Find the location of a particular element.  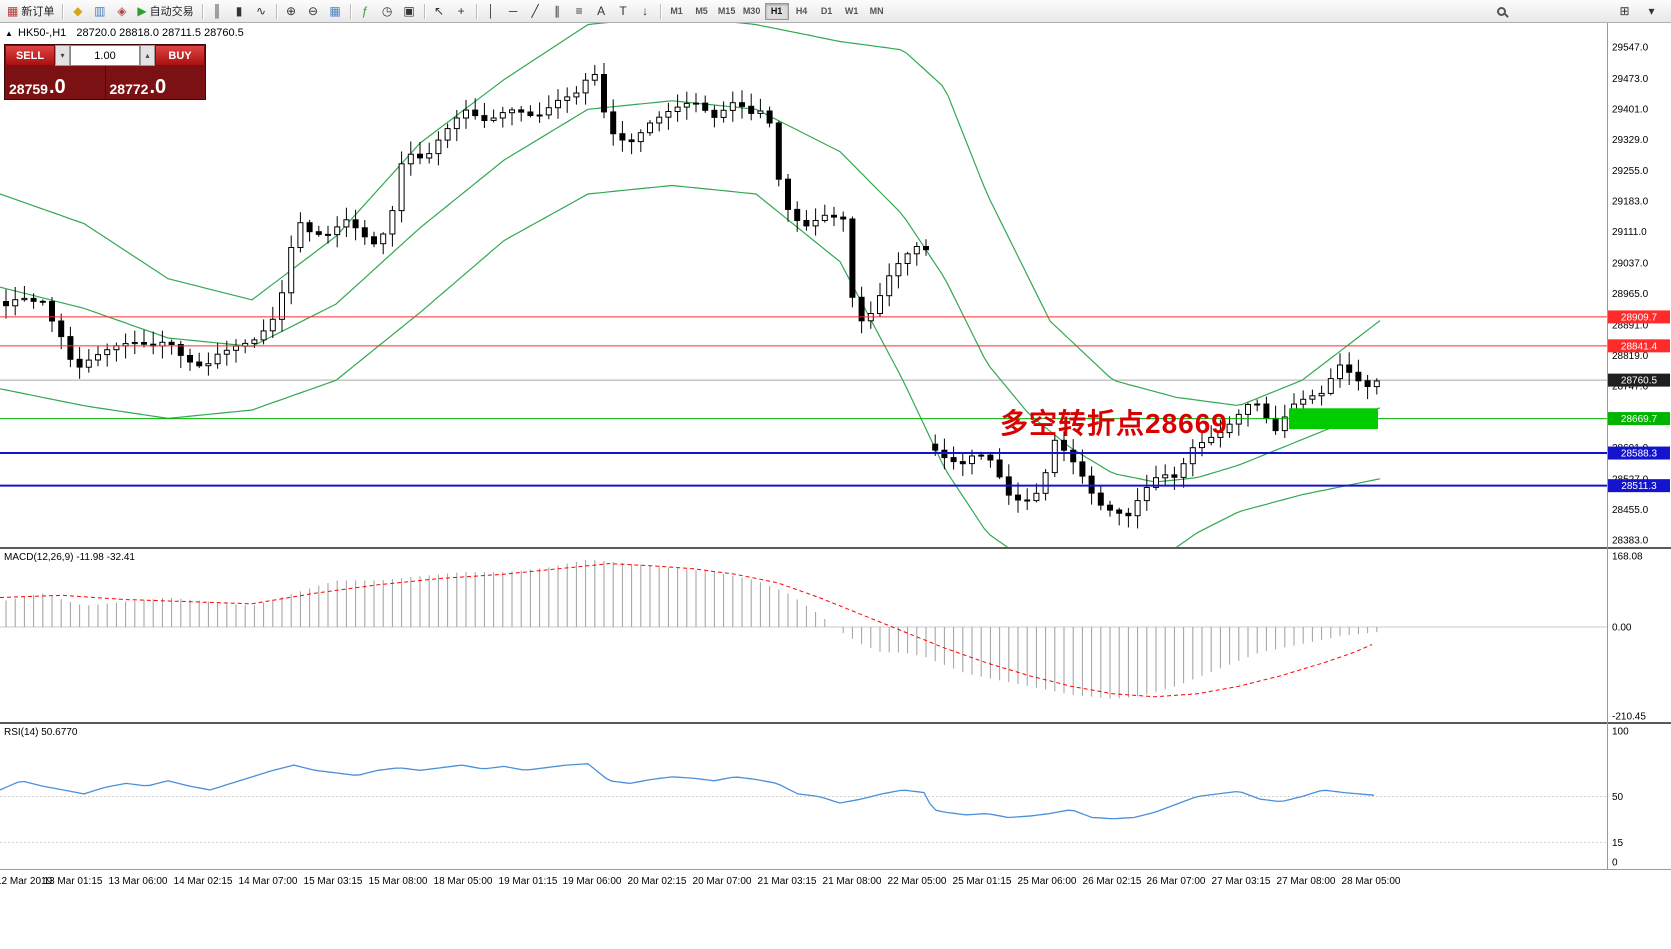

line-chart-type-button: ∿ is located at coordinates (261, 11).